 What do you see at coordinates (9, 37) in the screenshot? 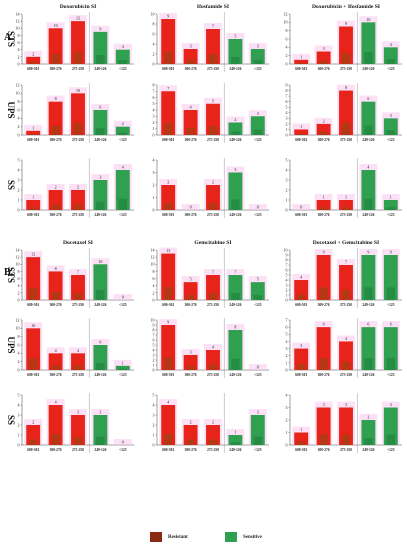
I see `section-label-a: A.` at bounding box center [9, 37].